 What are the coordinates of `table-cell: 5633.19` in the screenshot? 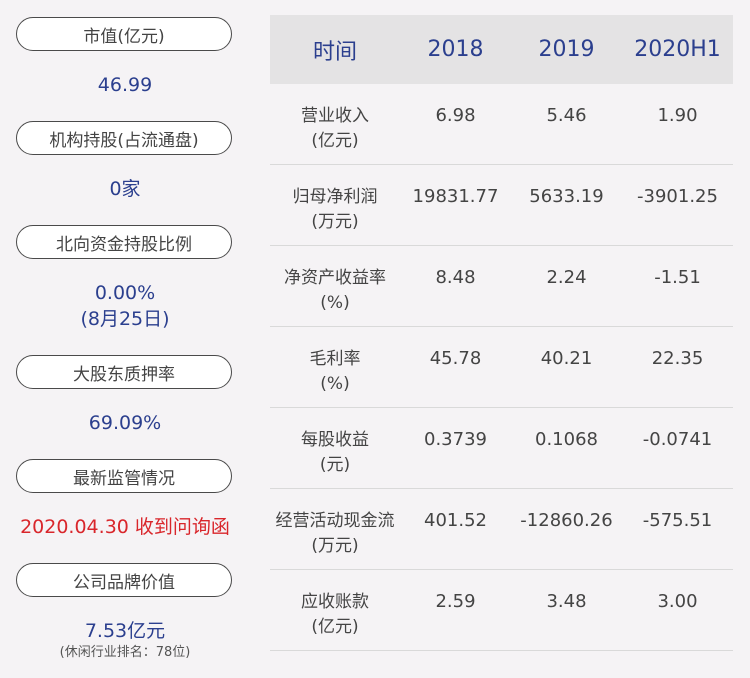 It's located at (566, 196).